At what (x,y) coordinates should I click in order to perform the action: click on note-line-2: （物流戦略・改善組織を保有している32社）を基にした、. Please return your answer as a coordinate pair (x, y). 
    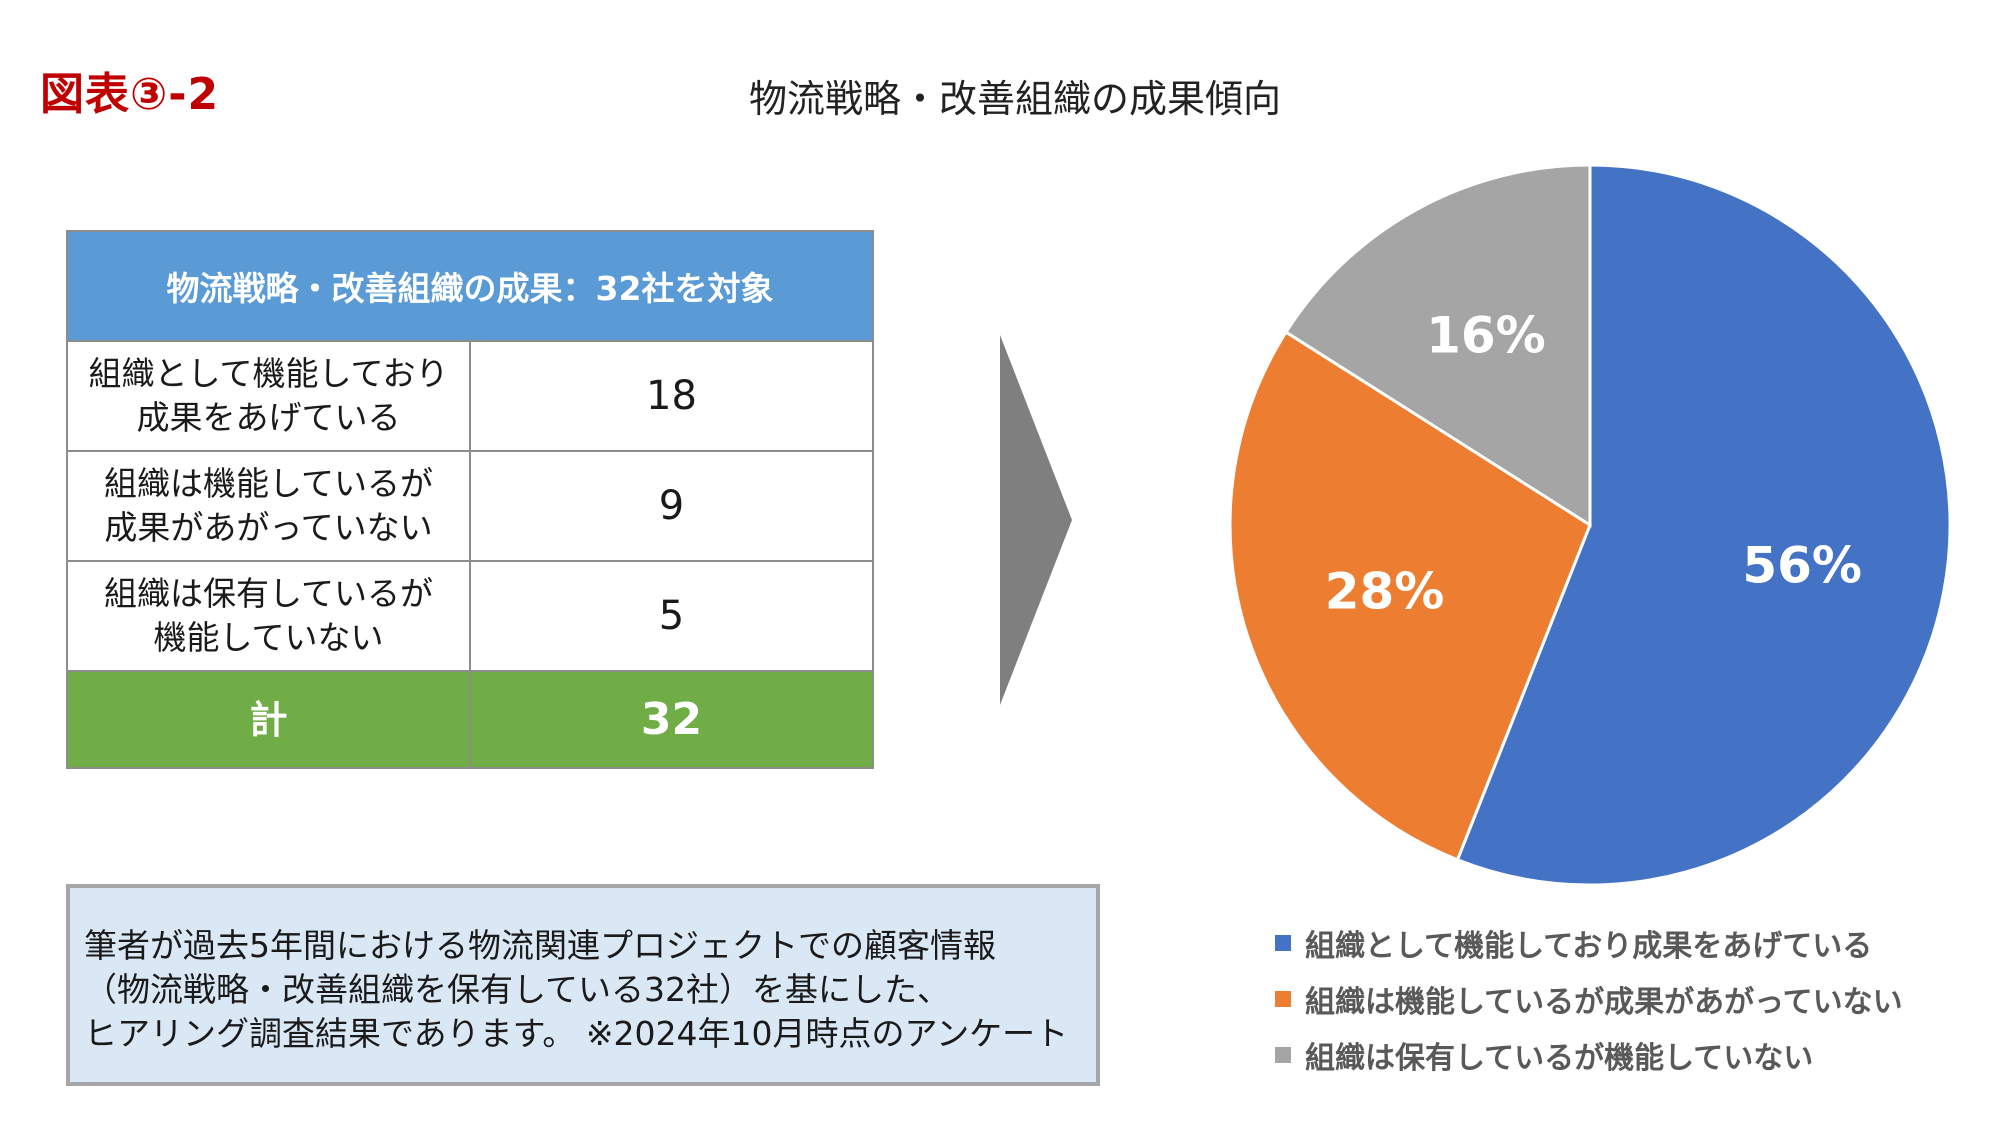
    Looking at the image, I should click on (517, 989).